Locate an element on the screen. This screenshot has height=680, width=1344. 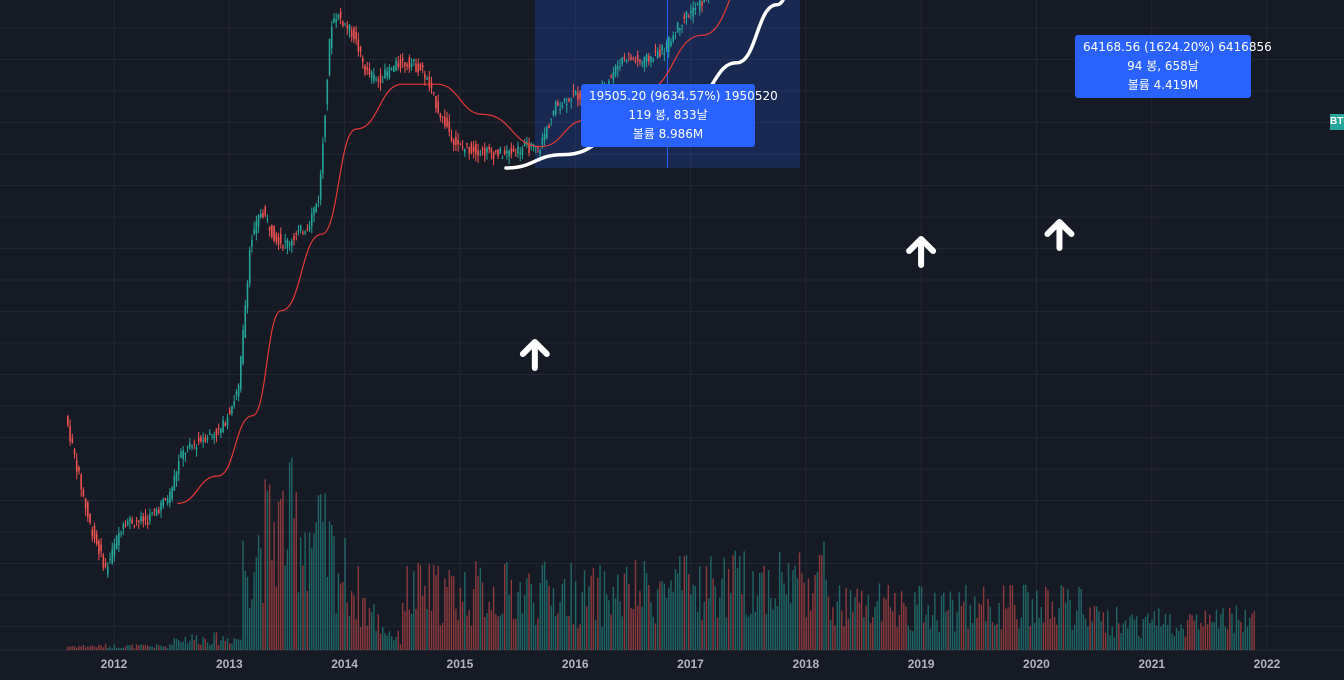
measure-2-line-2: 94 봉, 658날 is located at coordinates (1163, 66).